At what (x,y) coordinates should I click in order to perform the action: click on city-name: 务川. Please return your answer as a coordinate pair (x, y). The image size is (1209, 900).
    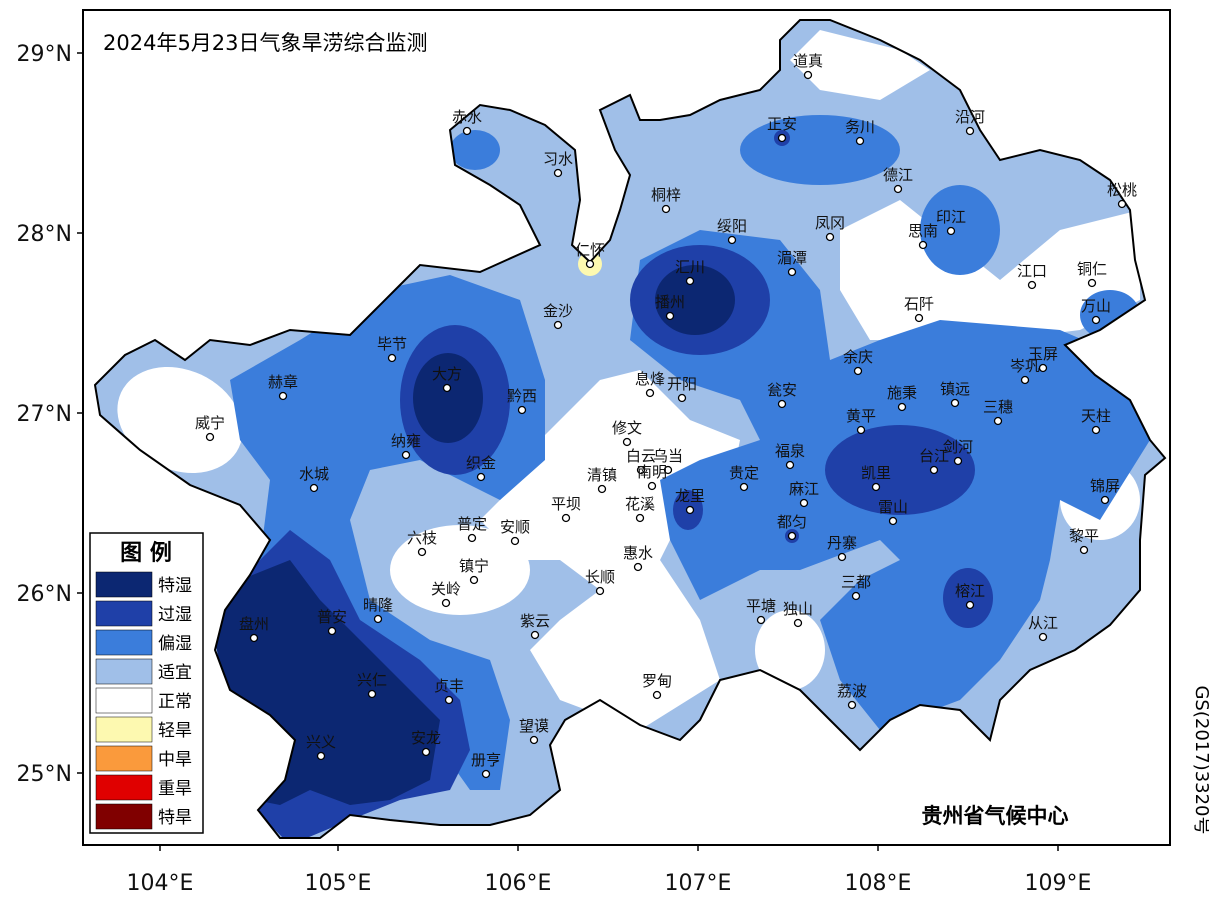
    Looking at the image, I should click on (860, 127).